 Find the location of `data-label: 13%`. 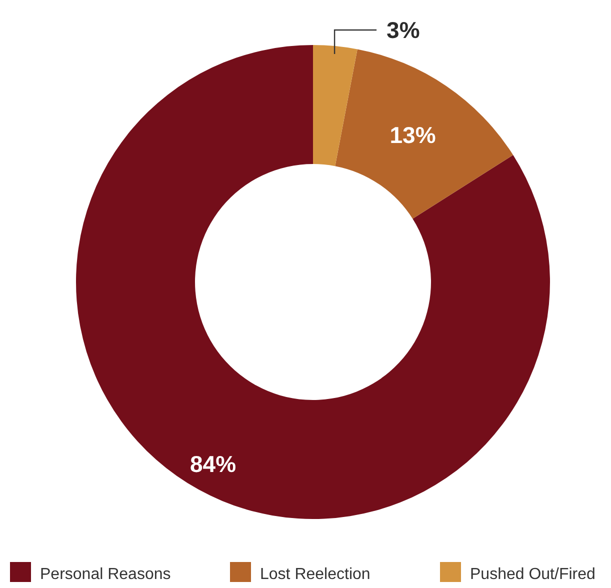

data-label: 13% is located at coordinates (413, 135).